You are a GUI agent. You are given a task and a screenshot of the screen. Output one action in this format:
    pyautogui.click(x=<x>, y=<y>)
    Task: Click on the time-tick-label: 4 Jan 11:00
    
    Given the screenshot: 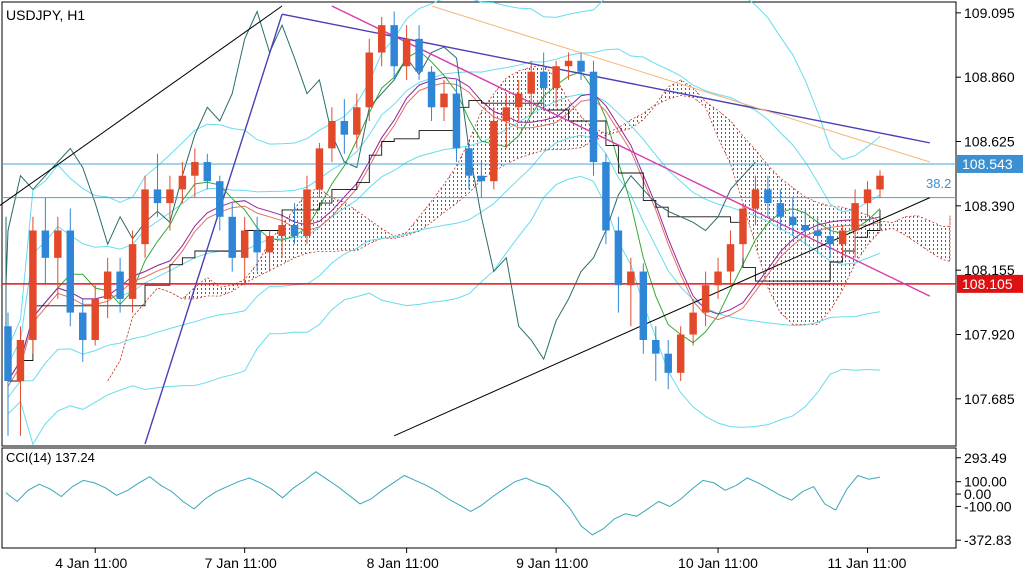 What is the action you would take?
    pyautogui.click(x=91, y=563)
    